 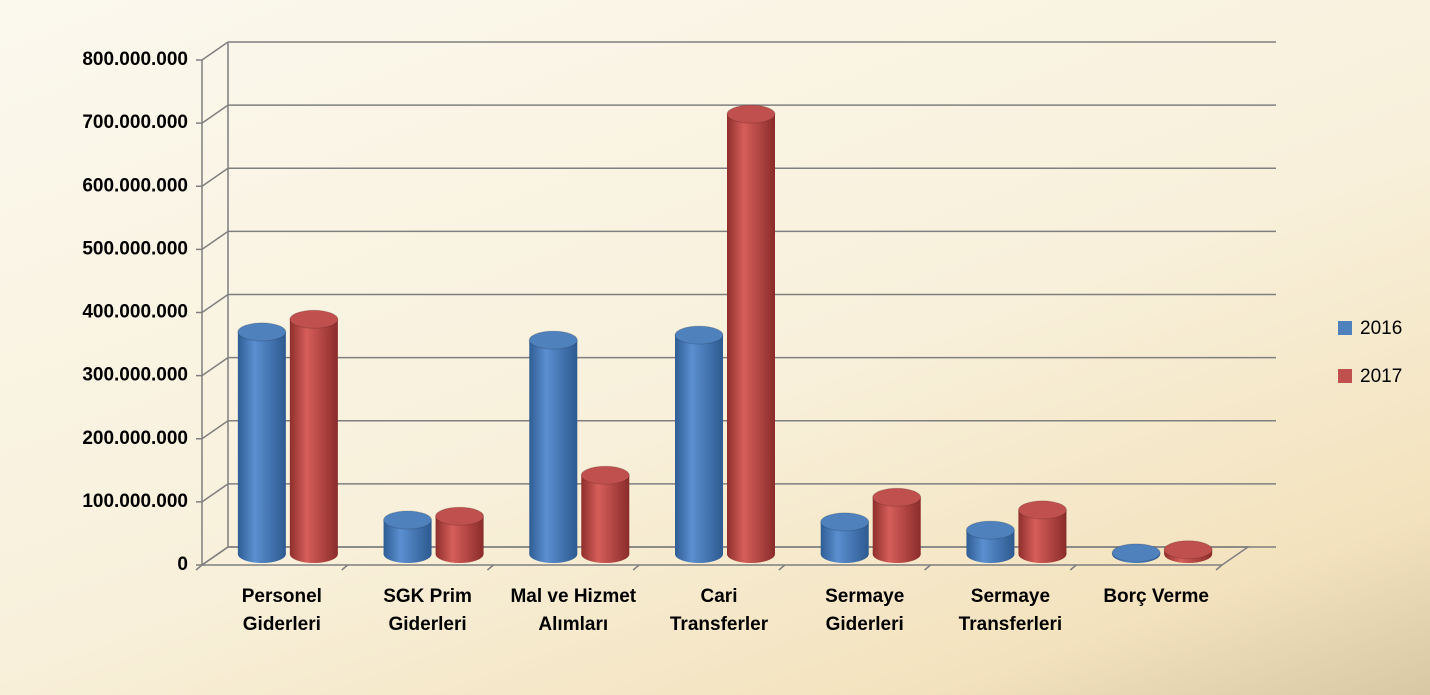 I want to click on y-tick-label: 400.000.000, so click(x=135, y=312).